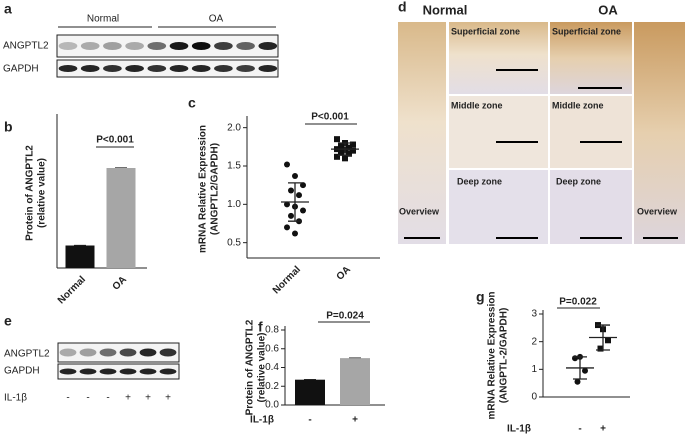 The image size is (685, 440). Describe the element at coordinates (578, 302) in the screenshot. I see `annotation: P=0.022` at that location.